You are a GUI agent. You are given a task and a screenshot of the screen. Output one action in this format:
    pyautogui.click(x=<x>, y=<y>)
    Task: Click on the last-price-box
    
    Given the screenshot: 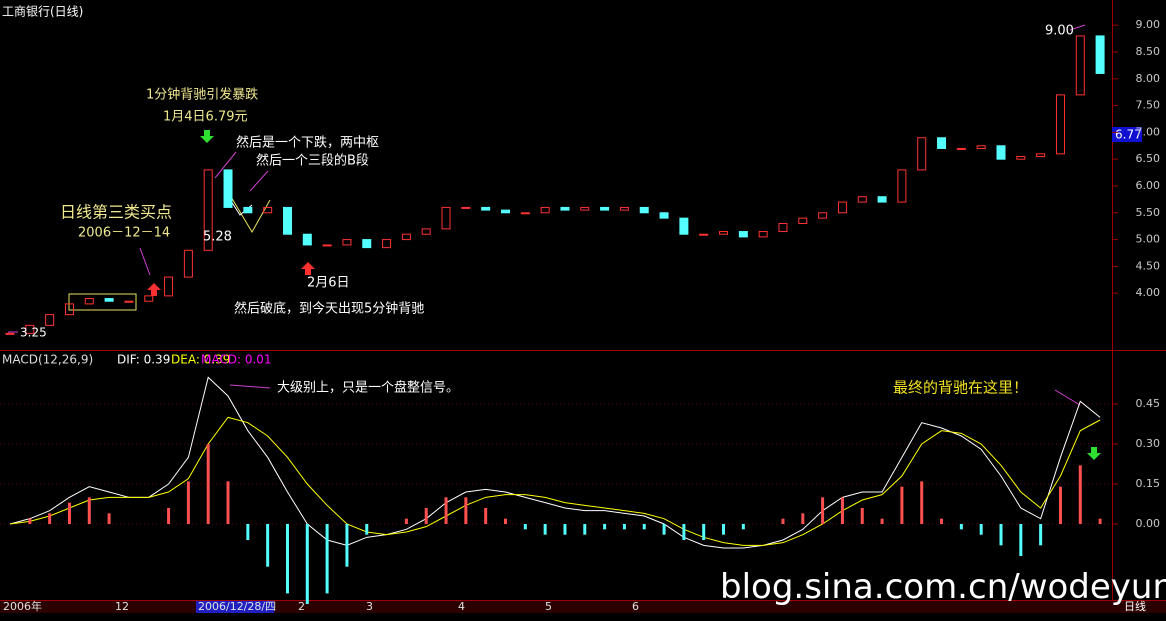 What is the action you would take?
    pyautogui.click(x=1127, y=134)
    